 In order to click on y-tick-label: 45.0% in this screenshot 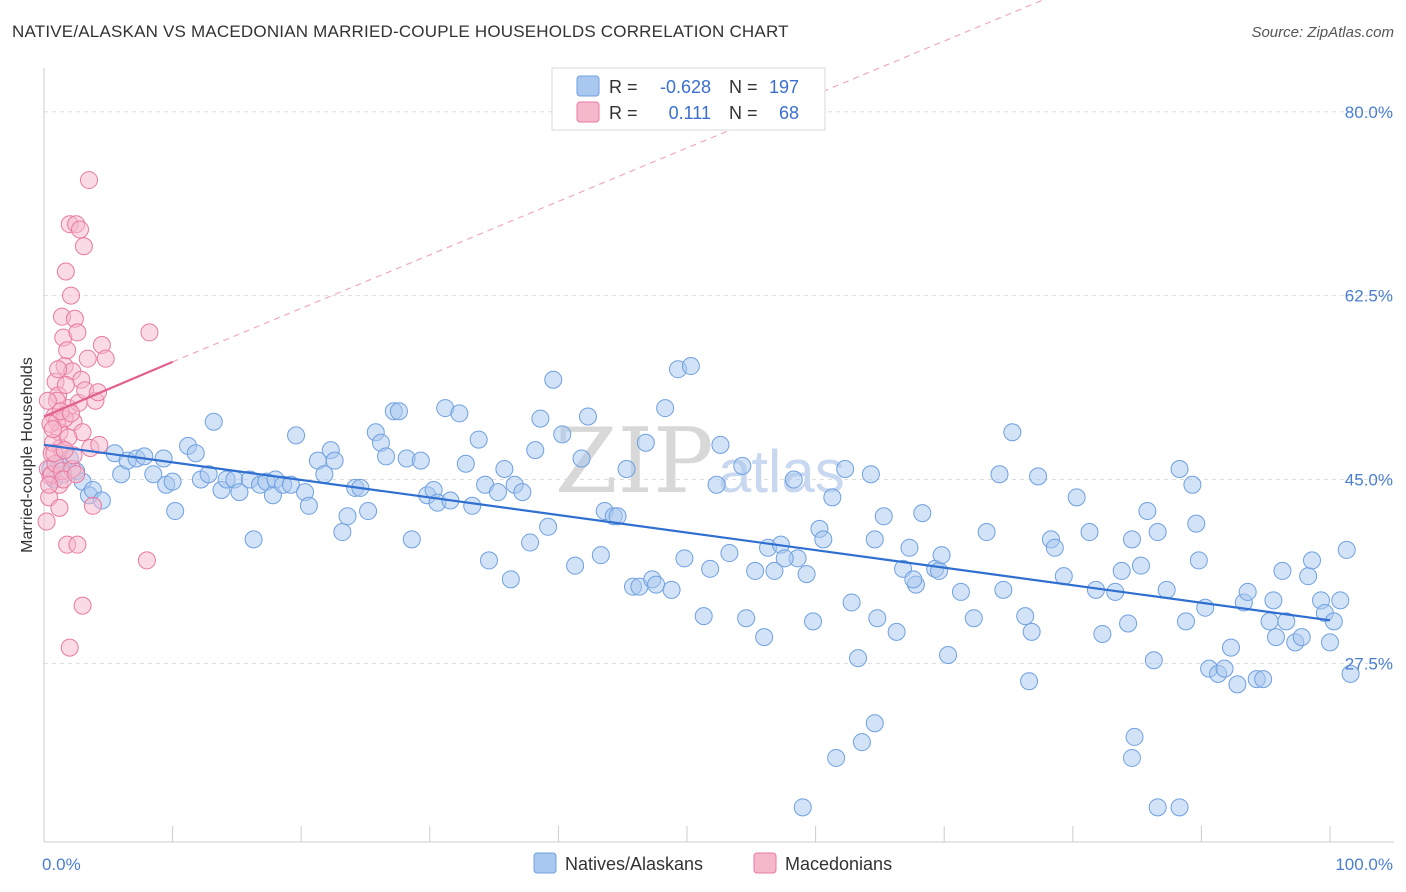, I will do `click(1369, 480)`.